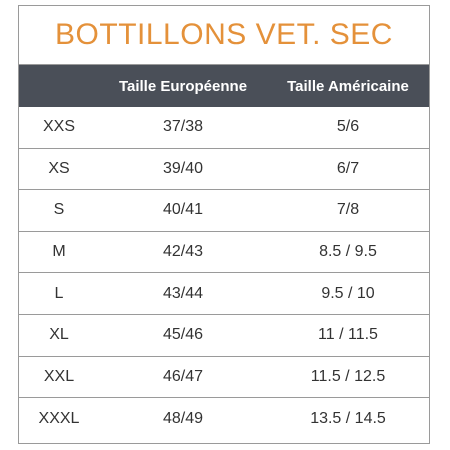 This screenshot has height=450, width=450. What do you see at coordinates (59, 252) in the screenshot?
I see `size-cell: M` at bounding box center [59, 252].